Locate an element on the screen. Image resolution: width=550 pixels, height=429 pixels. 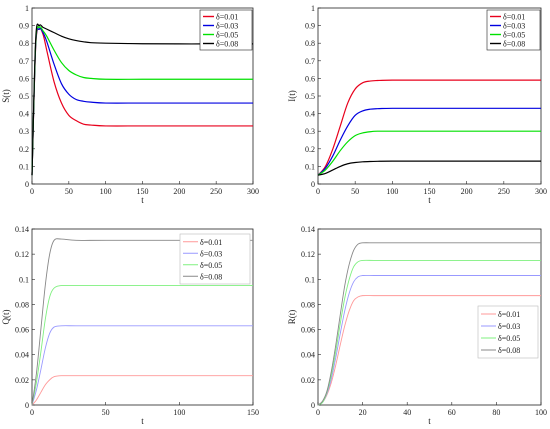
x-tick-label: 200 is located at coordinates (467, 191).